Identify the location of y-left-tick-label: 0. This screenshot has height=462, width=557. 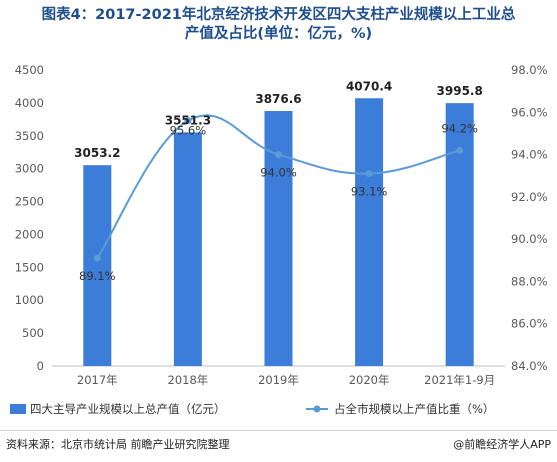
(40, 366).